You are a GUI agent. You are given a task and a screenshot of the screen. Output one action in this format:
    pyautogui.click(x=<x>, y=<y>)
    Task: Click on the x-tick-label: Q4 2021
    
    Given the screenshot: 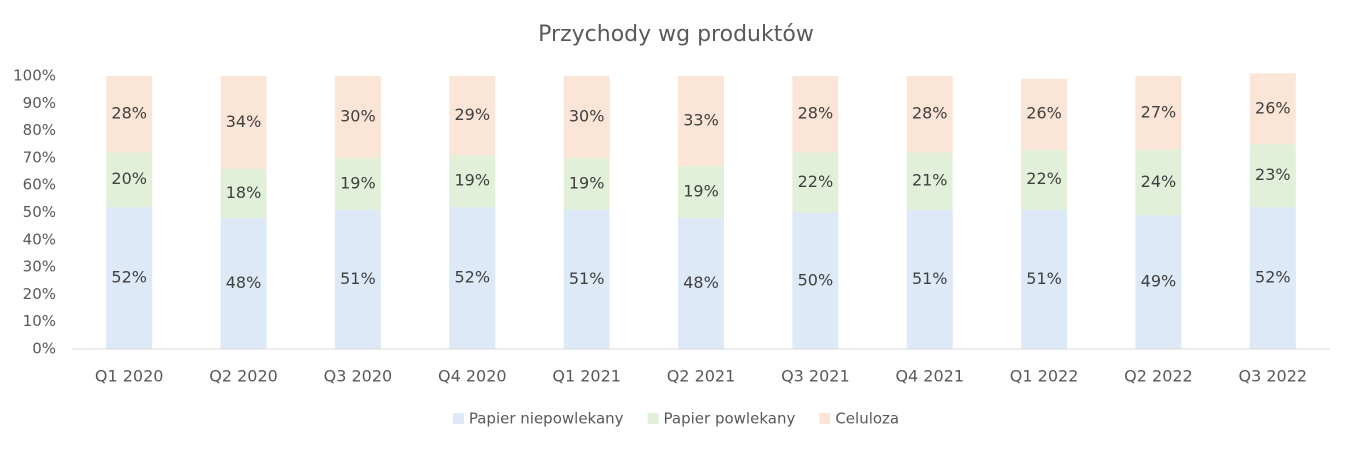 What is the action you would take?
    pyautogui.click(x=929, y=376)
    